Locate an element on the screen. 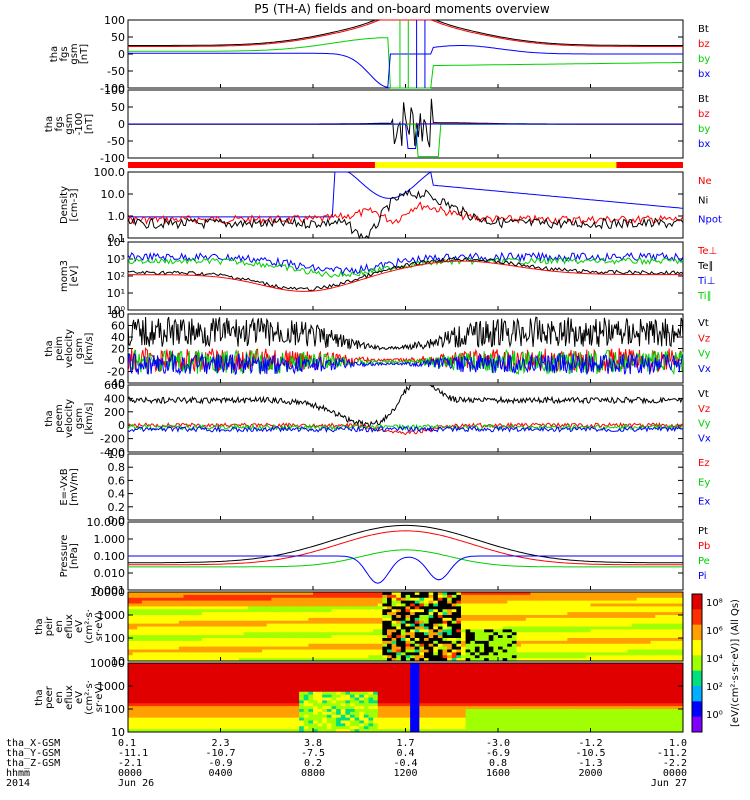 This screenshot has height=800, width=750. y-axis-label: peir is located at coordinates (49, 626).